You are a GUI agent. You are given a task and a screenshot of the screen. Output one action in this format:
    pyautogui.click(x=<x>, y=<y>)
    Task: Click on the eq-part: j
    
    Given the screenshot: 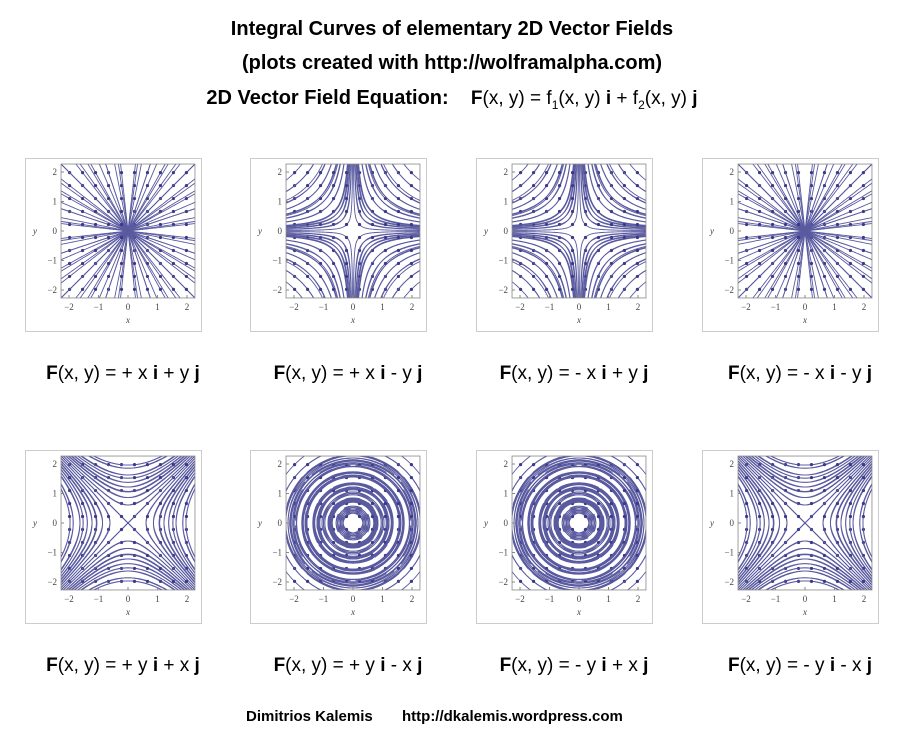 What is the action you would take?
    pyautogui.click(x=869, y=665)
    